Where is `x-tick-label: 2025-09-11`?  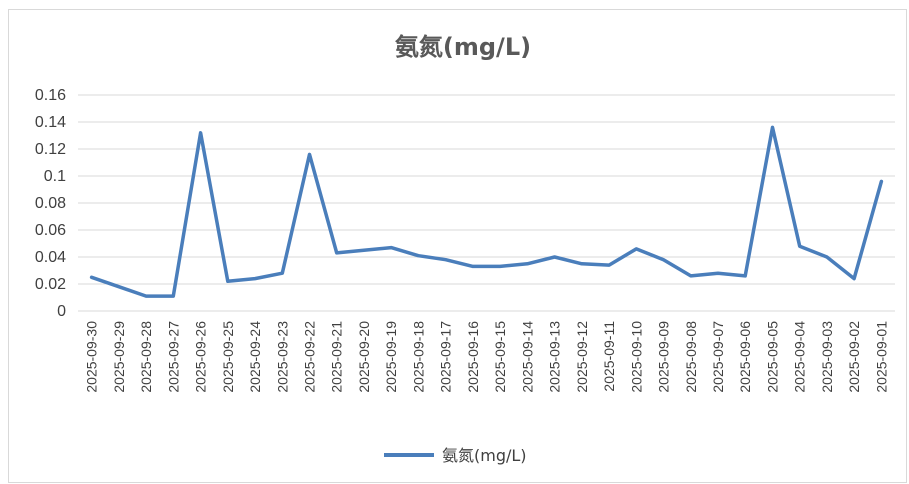
x-tick-label: 2025-09-11 is located at coordinates (609, 356).